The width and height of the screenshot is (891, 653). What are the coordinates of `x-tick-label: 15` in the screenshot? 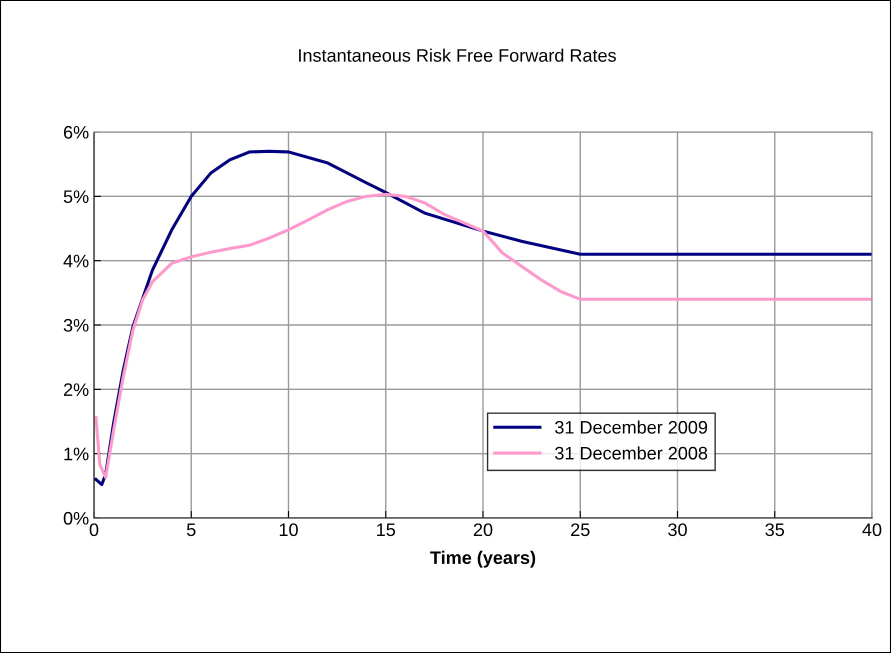 It's located at (386, 530).